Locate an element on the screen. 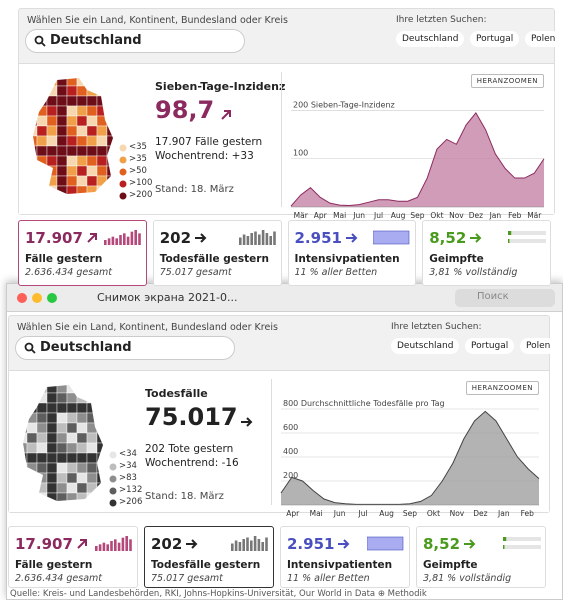 Image resolution: width=563 pixels, height=600 pixels. search-placeholder: Поиск is located at coordinates (493, 296).